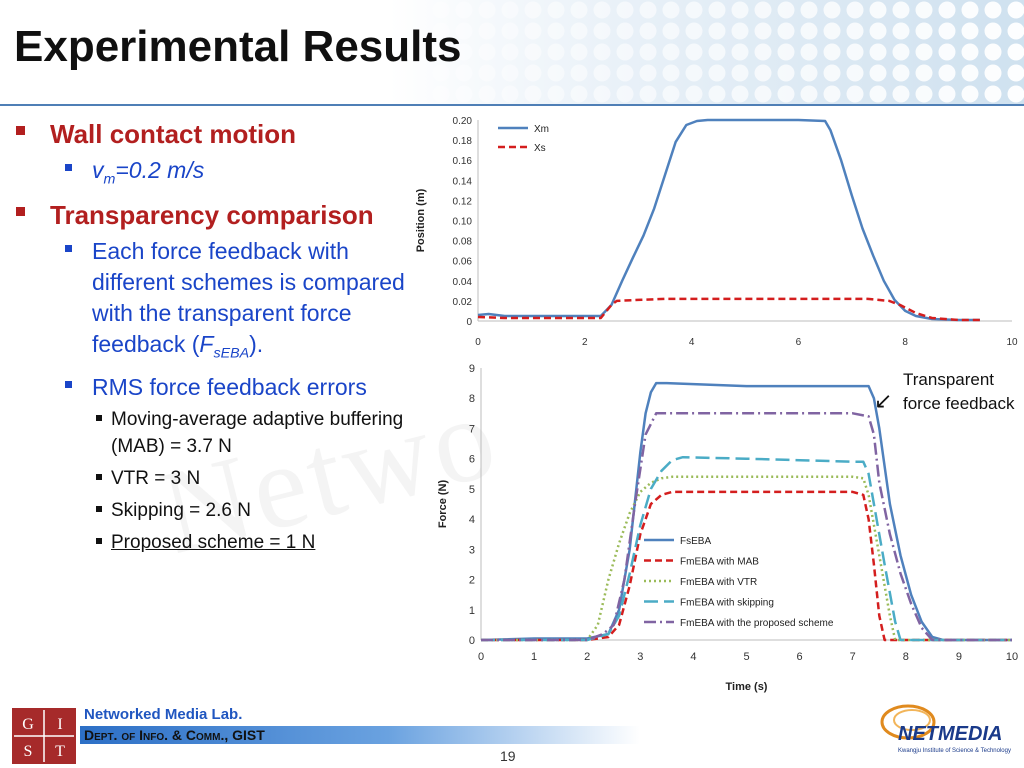  Describe the element at coordinates (695, 541) in the screenshot. I see `legend-label: FsEBA` at that location.